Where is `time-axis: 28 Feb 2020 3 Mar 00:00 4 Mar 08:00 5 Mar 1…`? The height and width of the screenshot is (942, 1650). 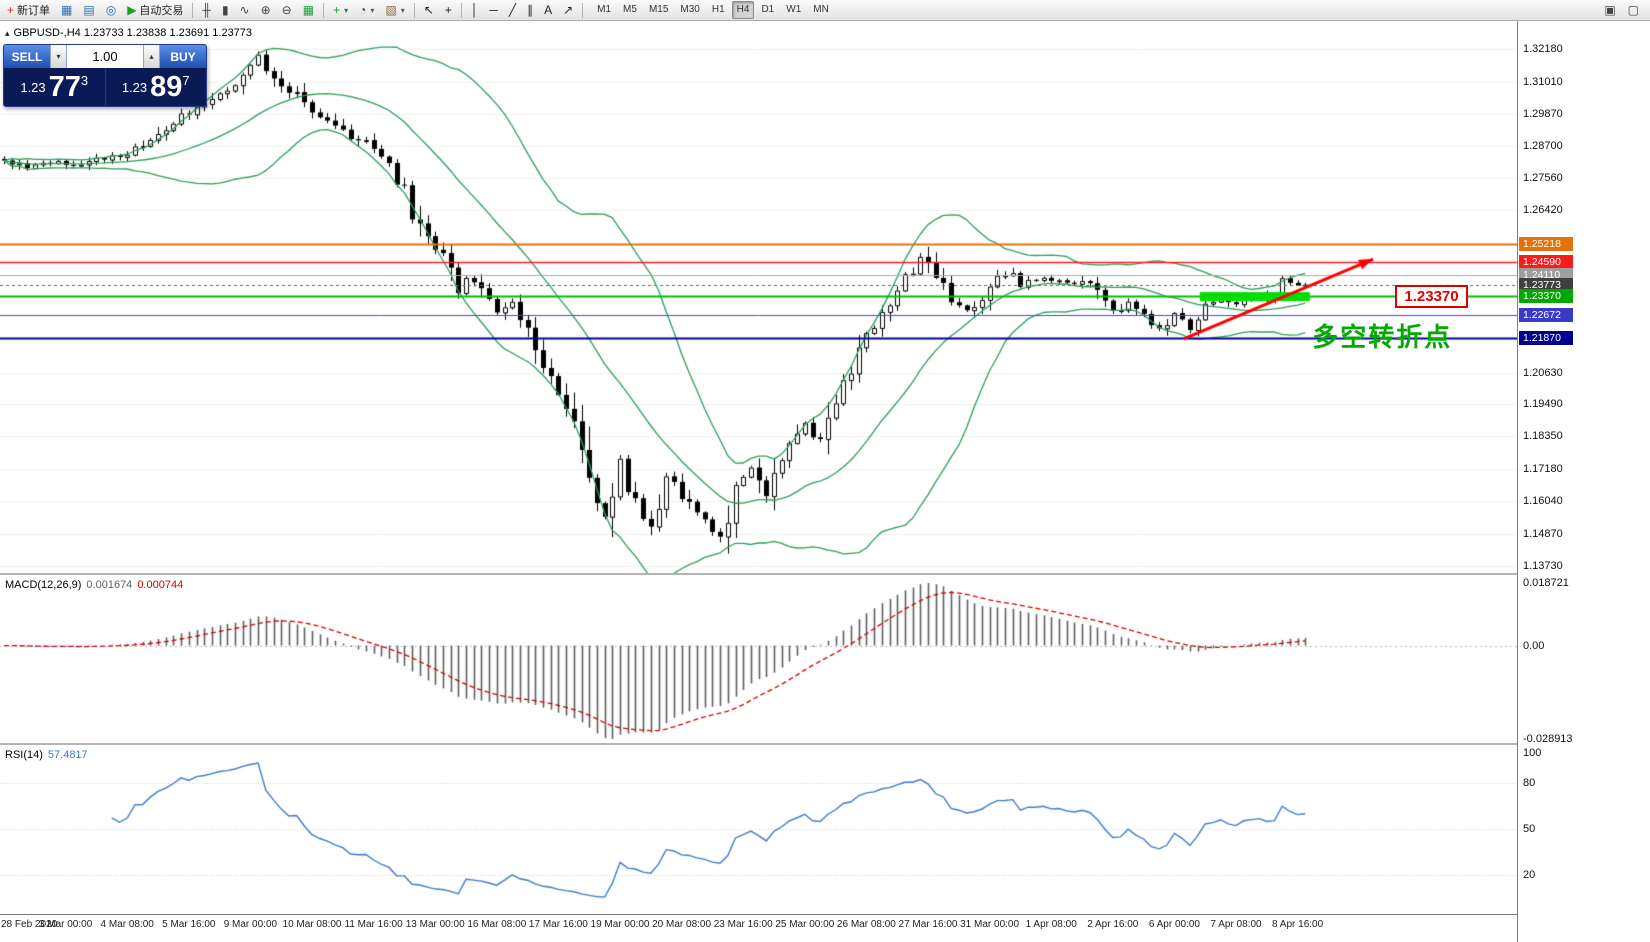 time-axis: 28 Feb 2020 3 Mar 00:00 4 Mar 08:00 5 Mar 1… is located at coordinates (758, 928).